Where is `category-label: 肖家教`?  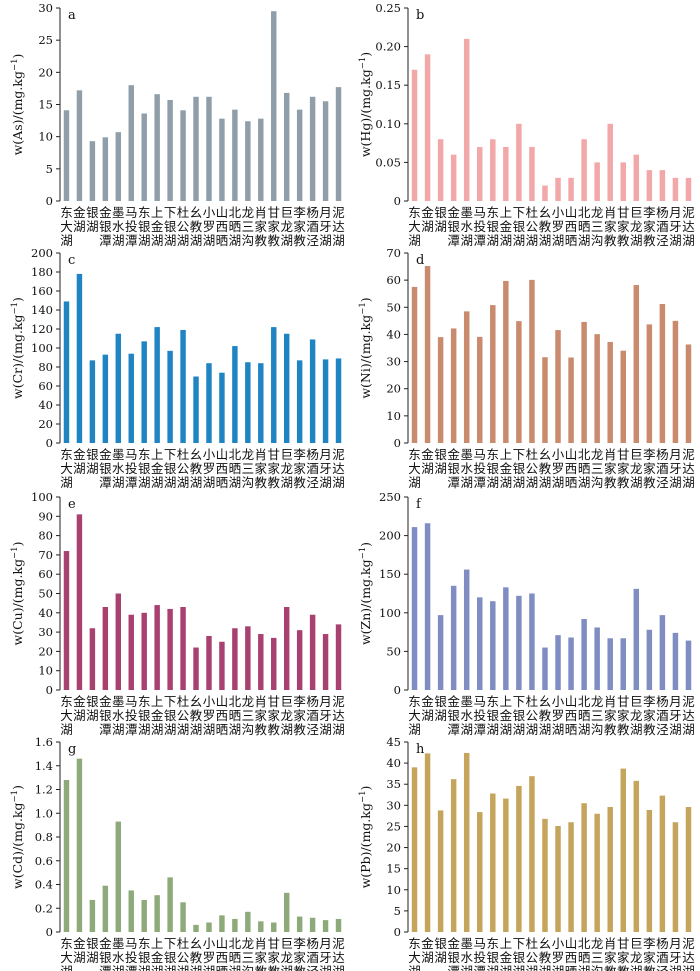 category-label: 肖家教 is located at coordinates (610, 468).